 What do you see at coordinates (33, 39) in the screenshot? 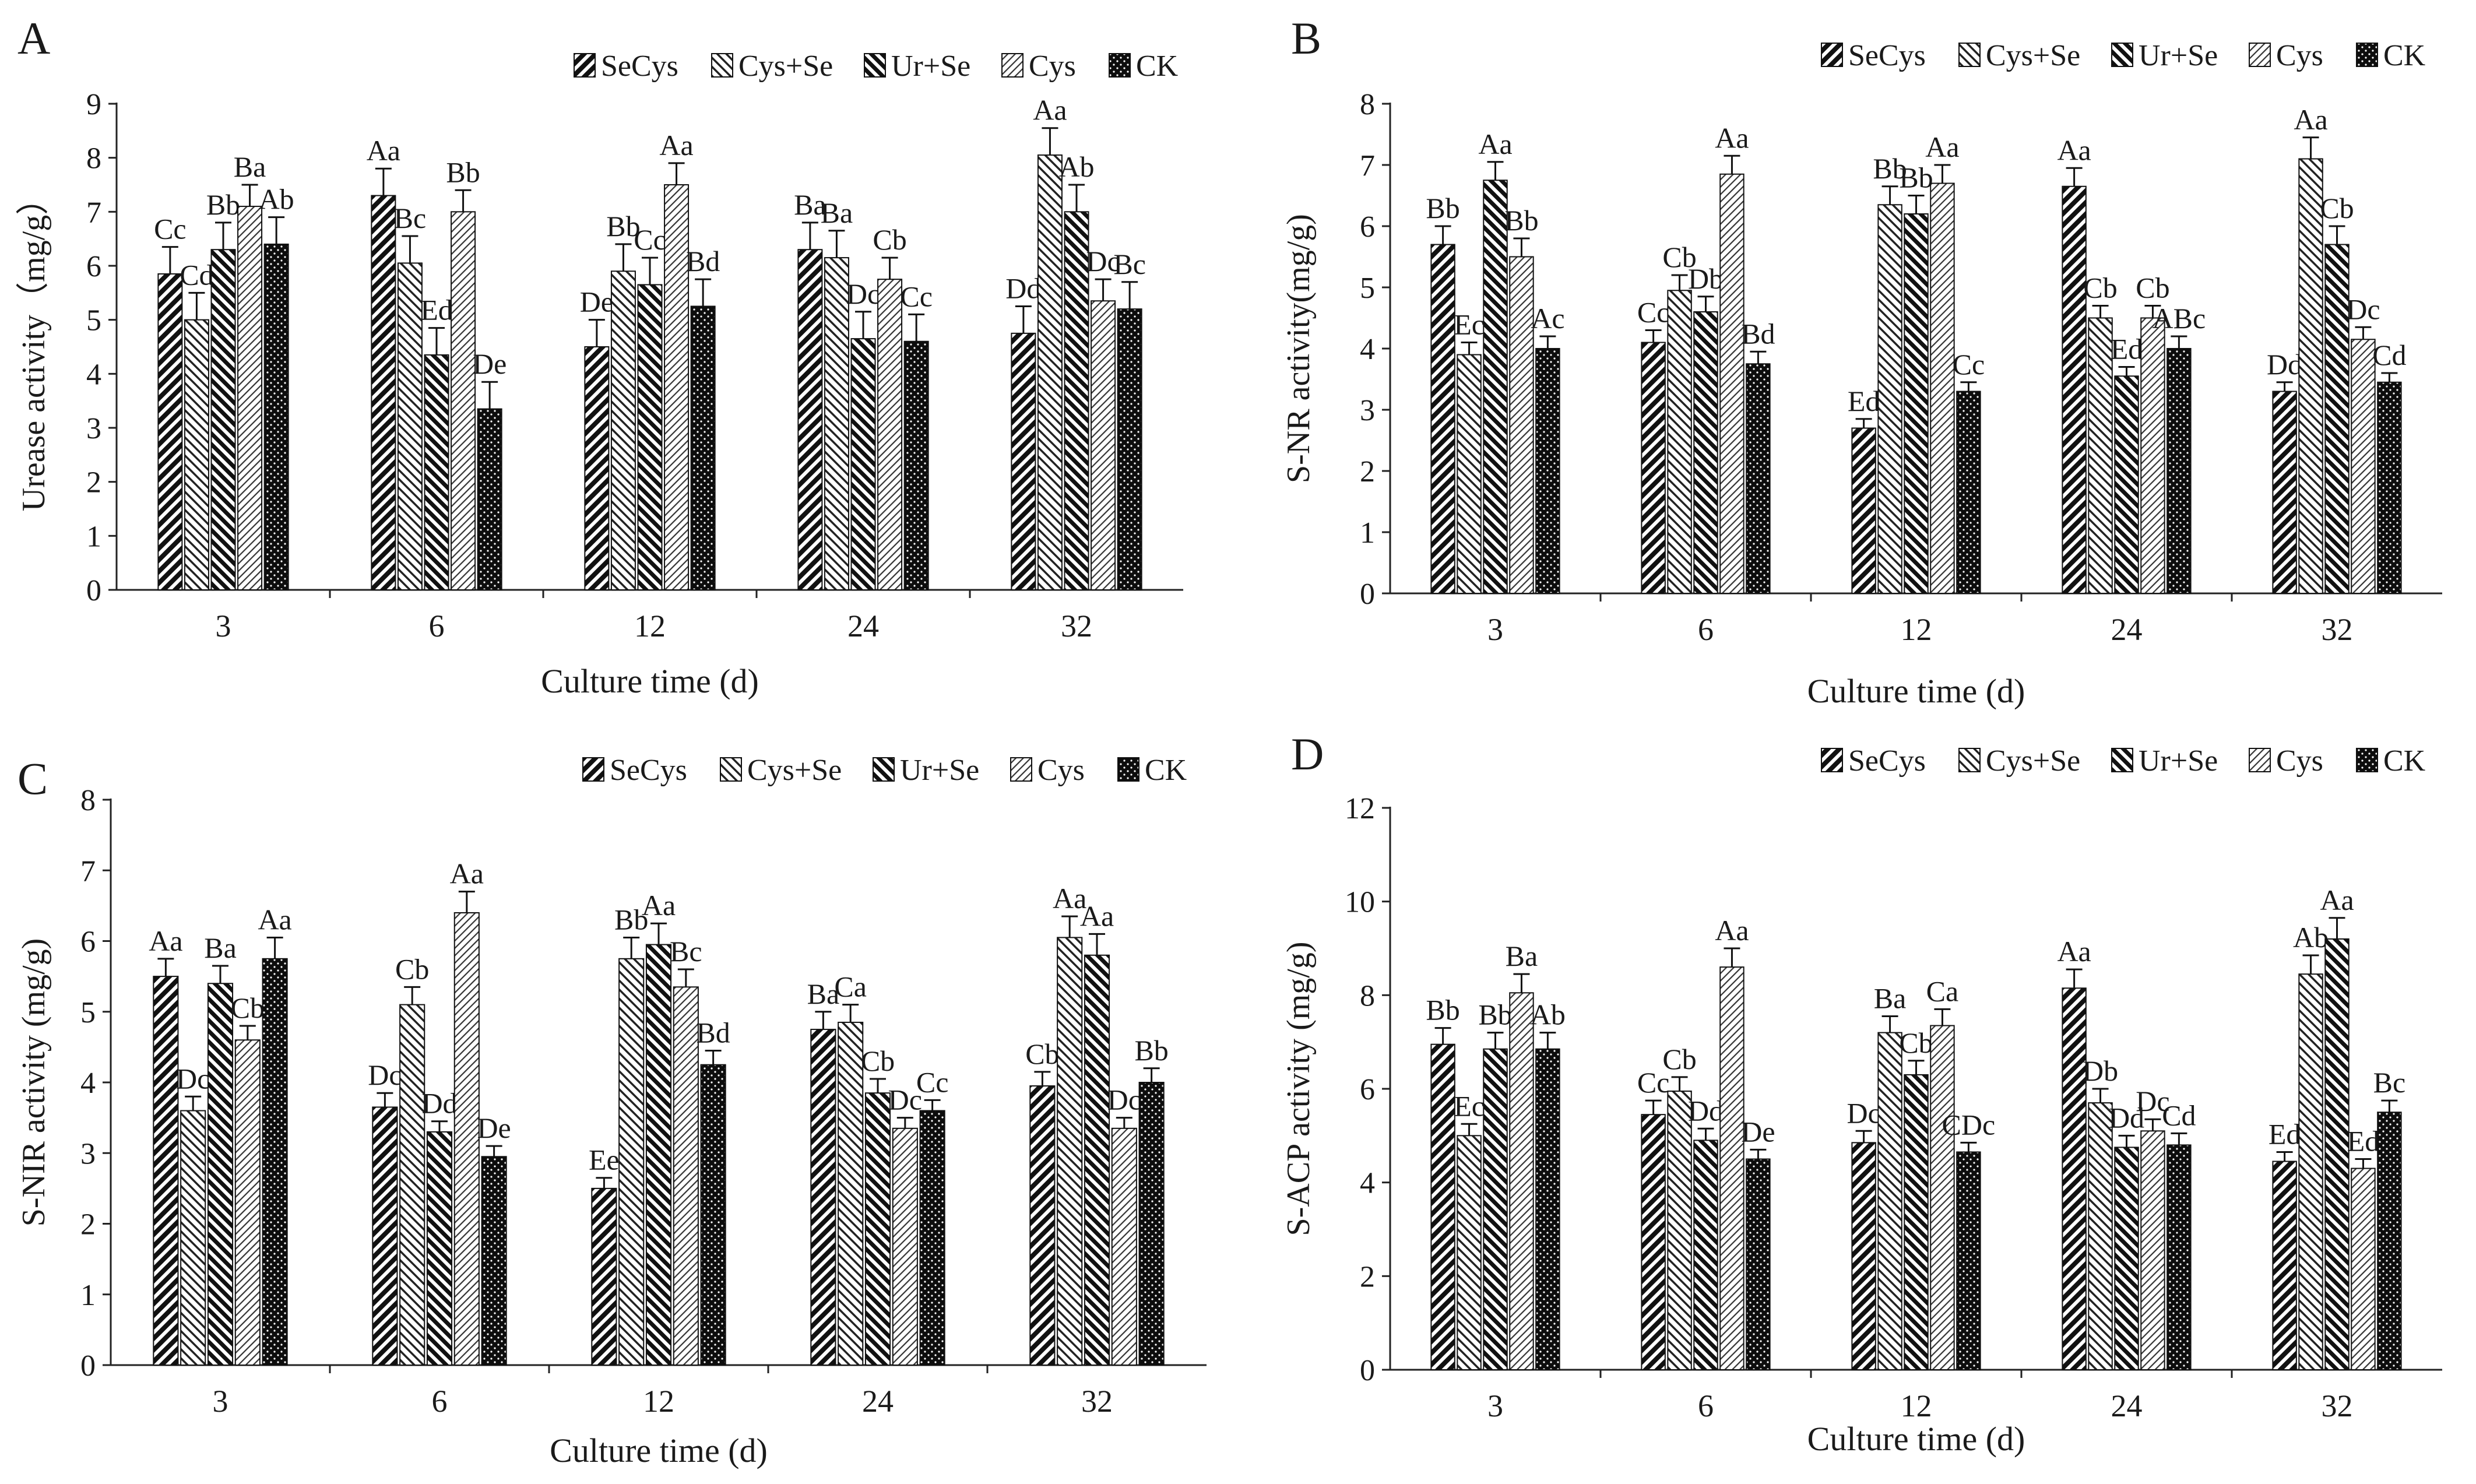
I see `panel-label: A` at bounding box center [33, 39].